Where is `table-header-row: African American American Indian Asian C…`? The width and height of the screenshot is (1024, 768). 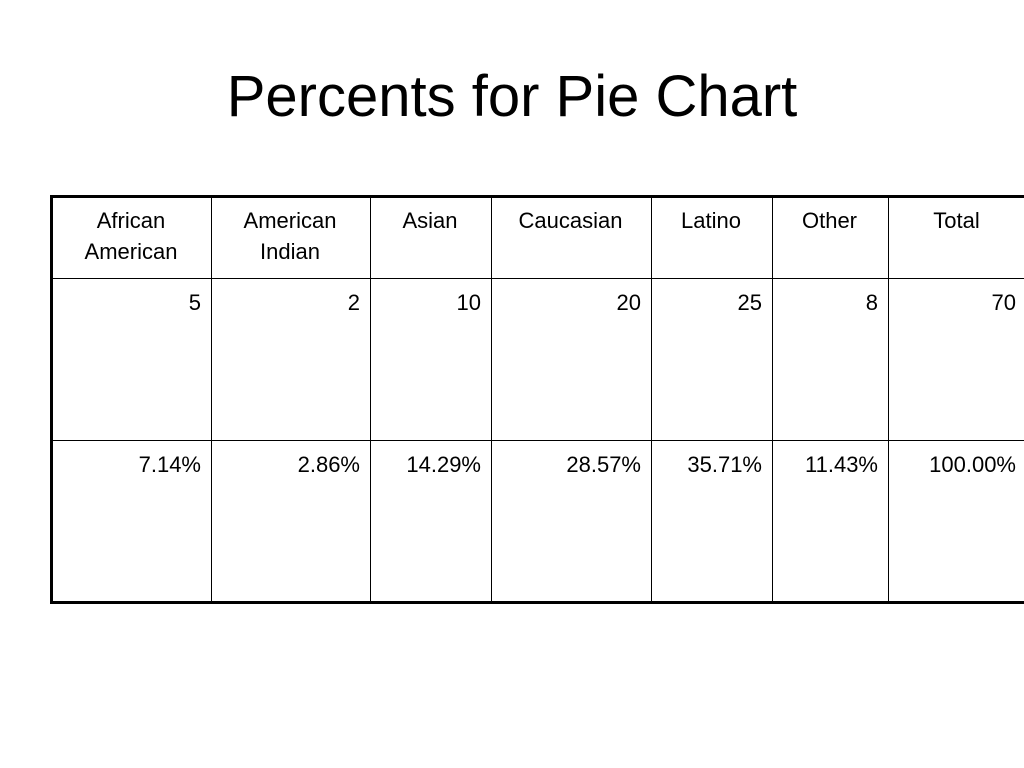 table-header-row: African American American Indian Asian C… is located at coordinates (537, 237).